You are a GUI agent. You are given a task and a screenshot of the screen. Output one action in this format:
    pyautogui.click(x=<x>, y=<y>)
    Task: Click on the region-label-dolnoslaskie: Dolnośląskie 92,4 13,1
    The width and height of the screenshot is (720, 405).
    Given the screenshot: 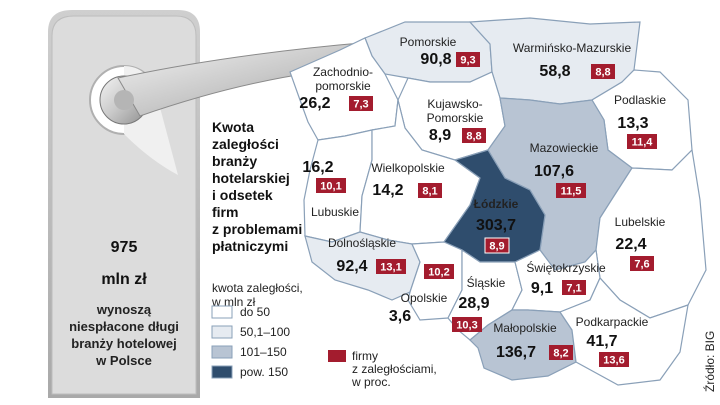 What is the action you would take?
    pyautogui.click(x=367, y=255)
    